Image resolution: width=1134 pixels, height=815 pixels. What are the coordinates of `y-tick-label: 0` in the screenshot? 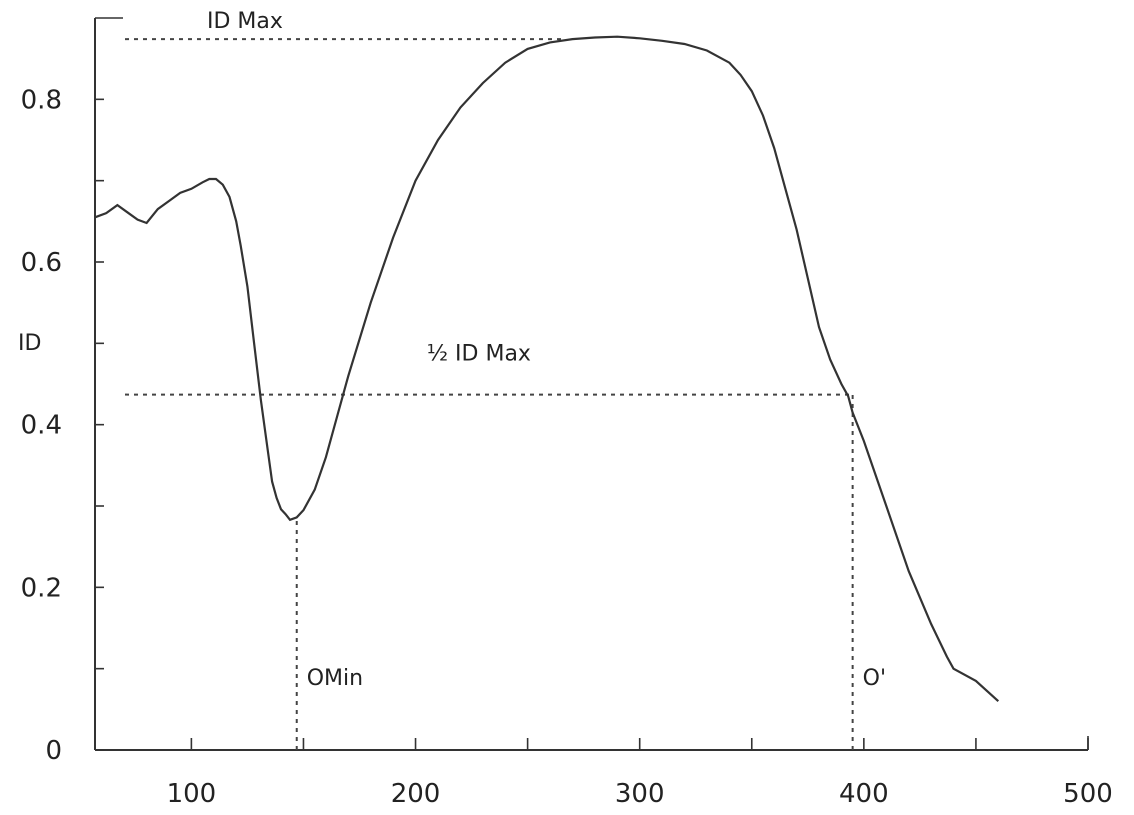 It's located at (53, 751).